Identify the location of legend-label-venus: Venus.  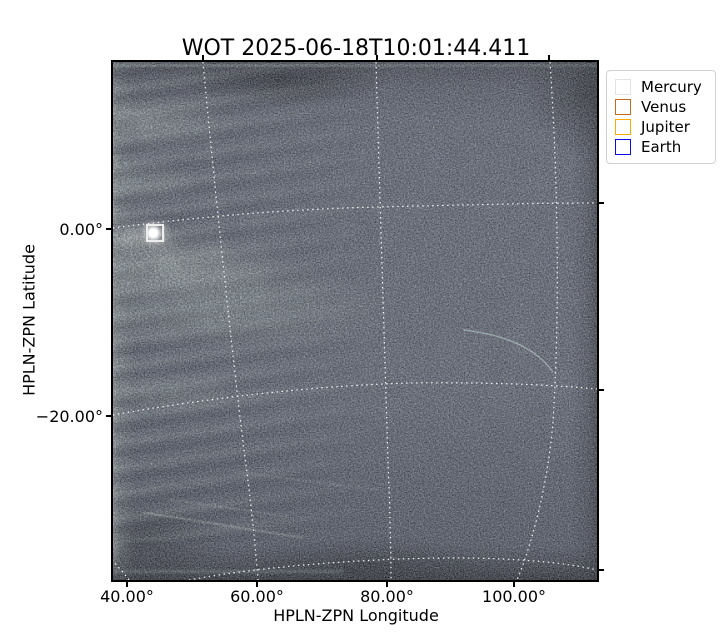
(664, 107).